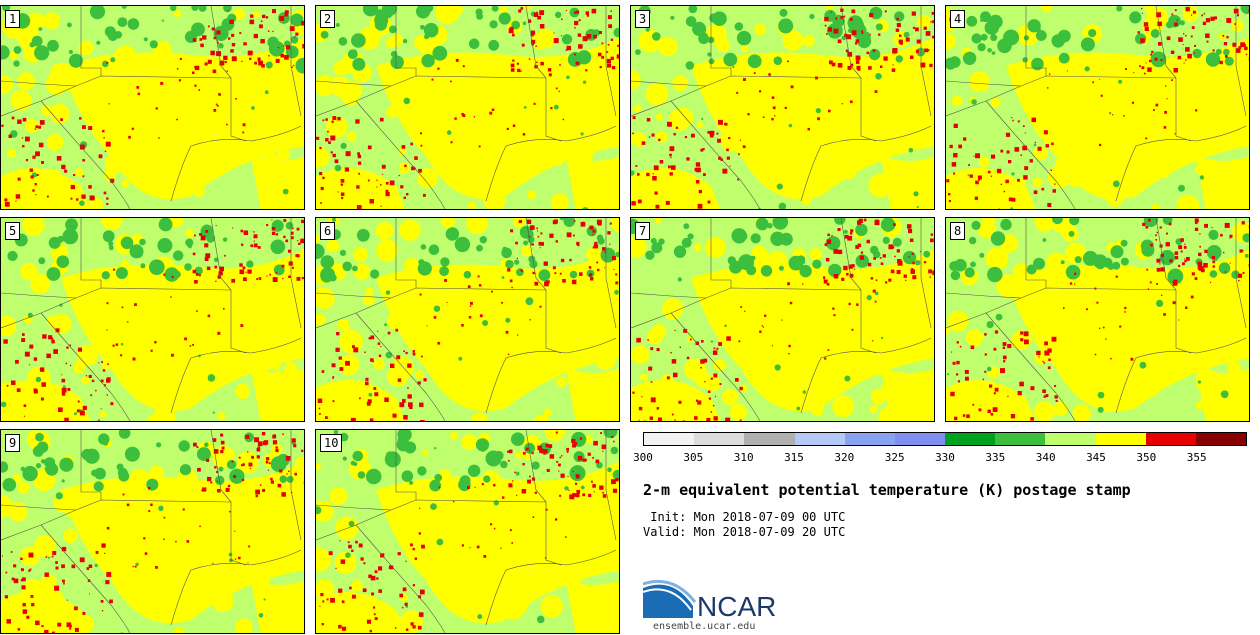 The width and height of the screenshot is (1260, 635). Describe the element at coordinates (1045, 457) in the screenshot. I see `colorbar-tick-label: 340` at that location.